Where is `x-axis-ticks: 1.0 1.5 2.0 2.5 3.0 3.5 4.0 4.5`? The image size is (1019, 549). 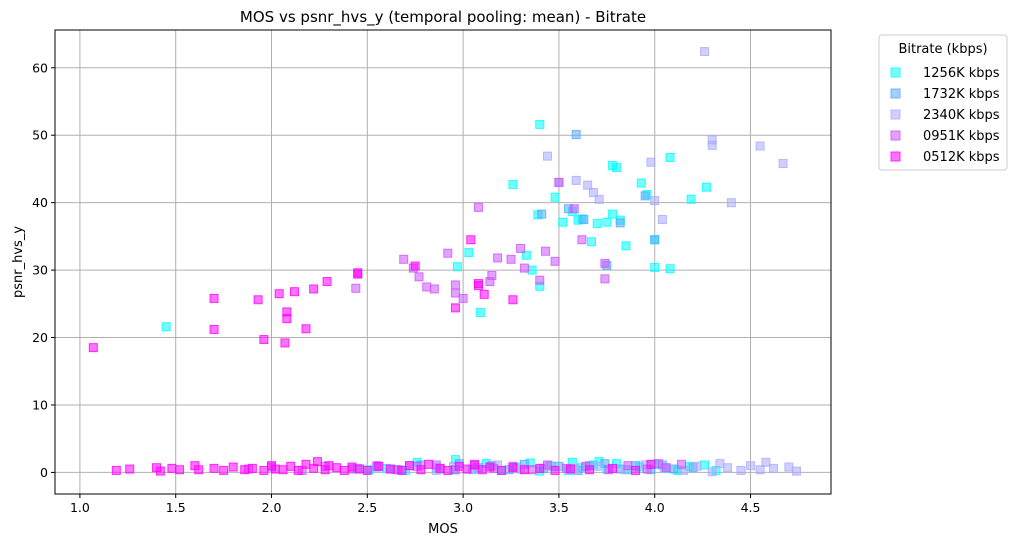
x-axis-ticks: 1.0 1.5 2.0 2.5 3.0 3.5 4.0 4.5 is located at coordinates (415, 504).